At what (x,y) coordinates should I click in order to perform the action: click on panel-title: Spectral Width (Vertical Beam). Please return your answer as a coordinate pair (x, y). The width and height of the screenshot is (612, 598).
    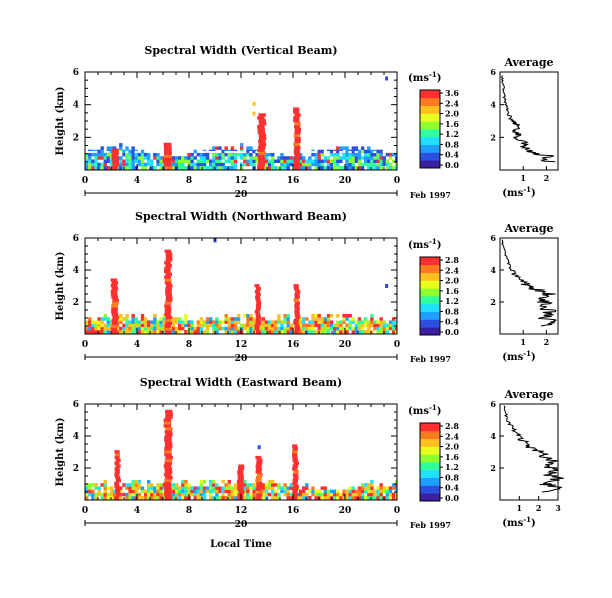
    Looking at the image, I should click on (240, 50).